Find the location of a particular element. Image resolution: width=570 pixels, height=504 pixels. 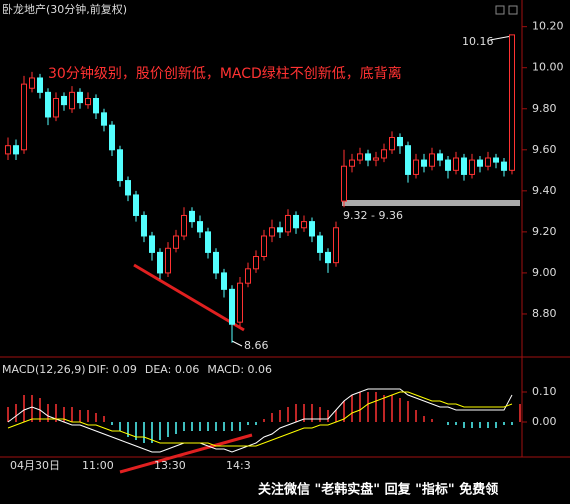

annotation: 30分钟级别，股价创新低，MACD绿柱不创新低，底背离 is located at coordinates (225, 73).